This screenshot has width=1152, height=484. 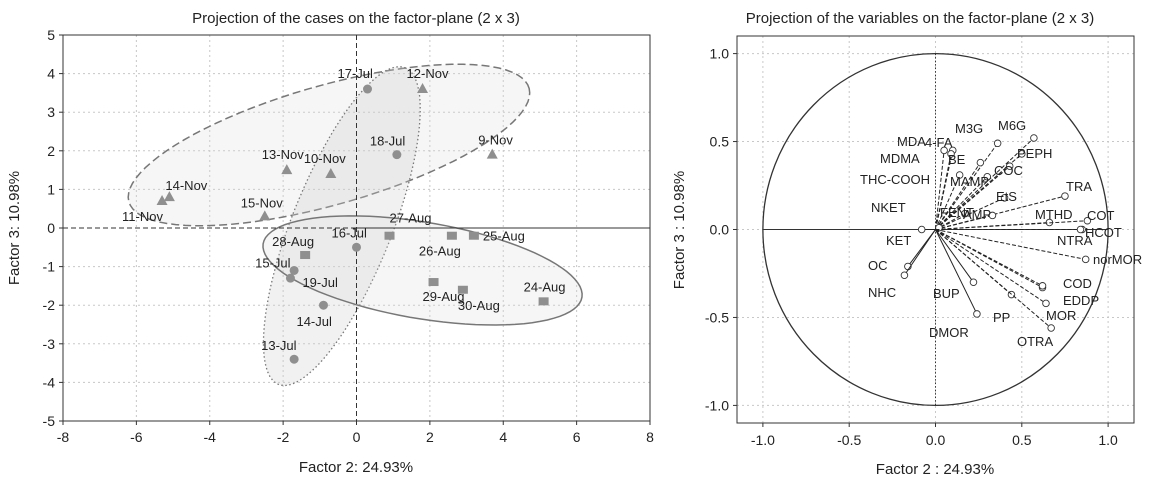 What do you see at coordinates (262, 202) in the screenshot?
I see `point-label: 15-Nov` at bounding box center [262, 202].